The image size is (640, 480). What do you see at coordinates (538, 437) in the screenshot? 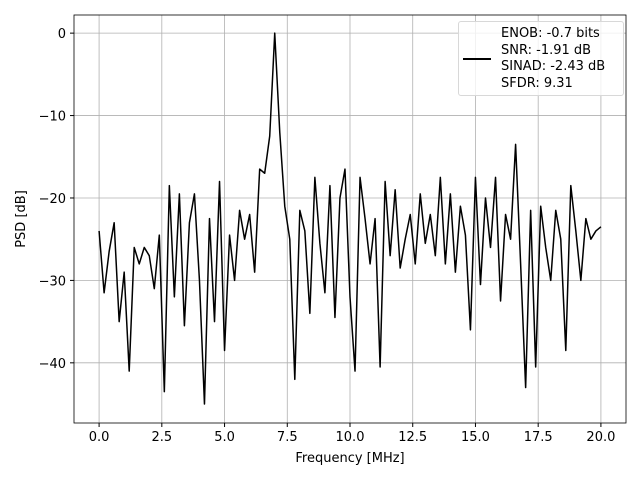
I see `x-tick-label: 17.5` at bounding box center [538, 437].